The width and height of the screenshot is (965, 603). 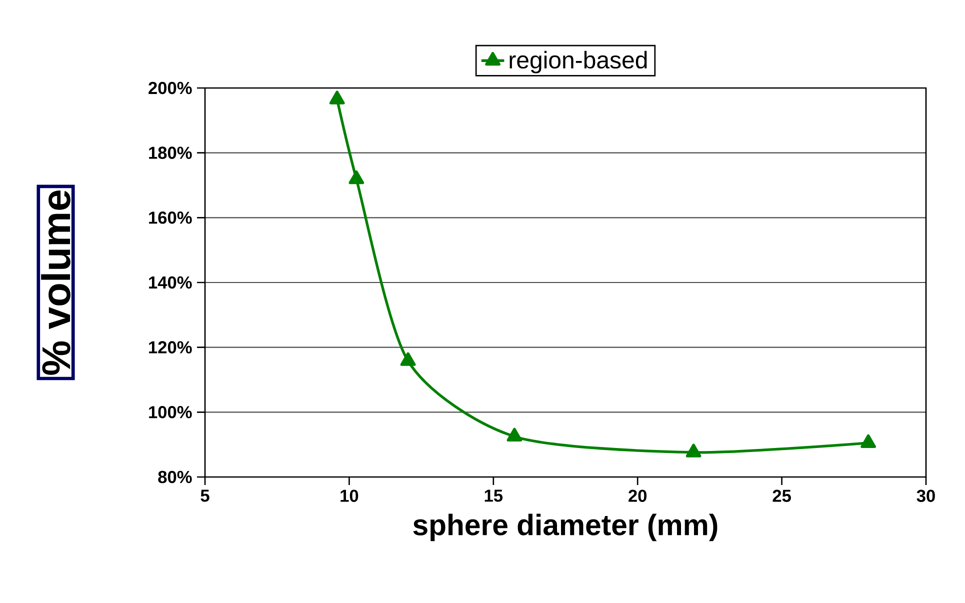 What do you see at coordinates (925, 496) in the screenshot?
I see `x-tick-label: 30` at bounding box center [925, 496].